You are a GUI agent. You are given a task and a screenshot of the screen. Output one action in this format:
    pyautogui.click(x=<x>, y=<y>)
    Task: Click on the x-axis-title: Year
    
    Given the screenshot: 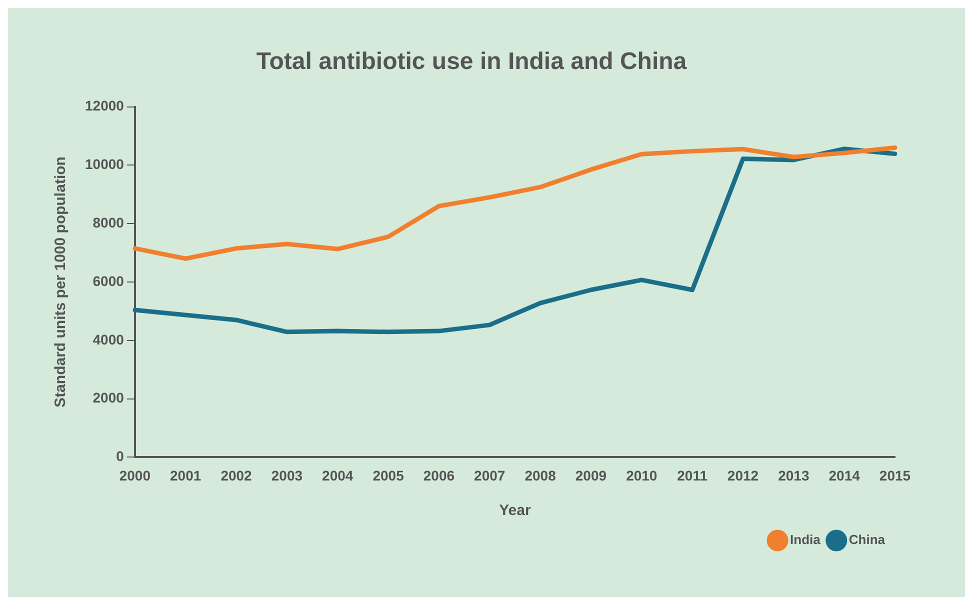 What is the action you would take?
    pyautogui.click(x=515, y=511)
    